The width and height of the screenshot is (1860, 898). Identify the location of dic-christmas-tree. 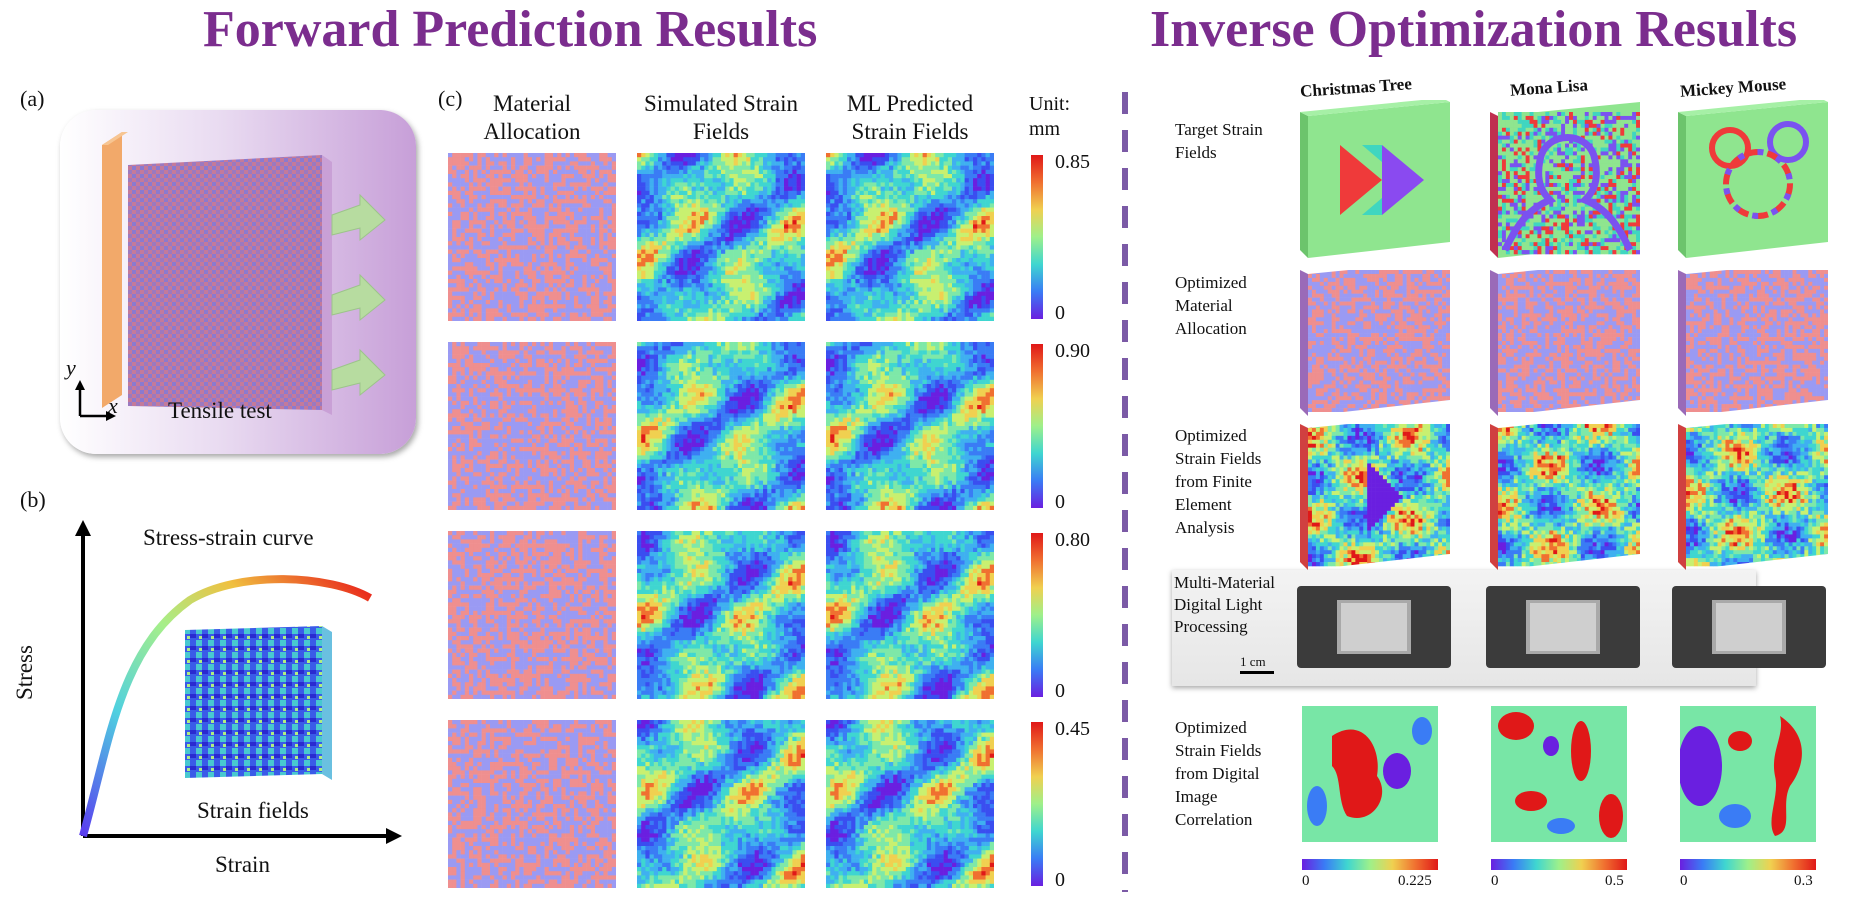
(1370, 774).